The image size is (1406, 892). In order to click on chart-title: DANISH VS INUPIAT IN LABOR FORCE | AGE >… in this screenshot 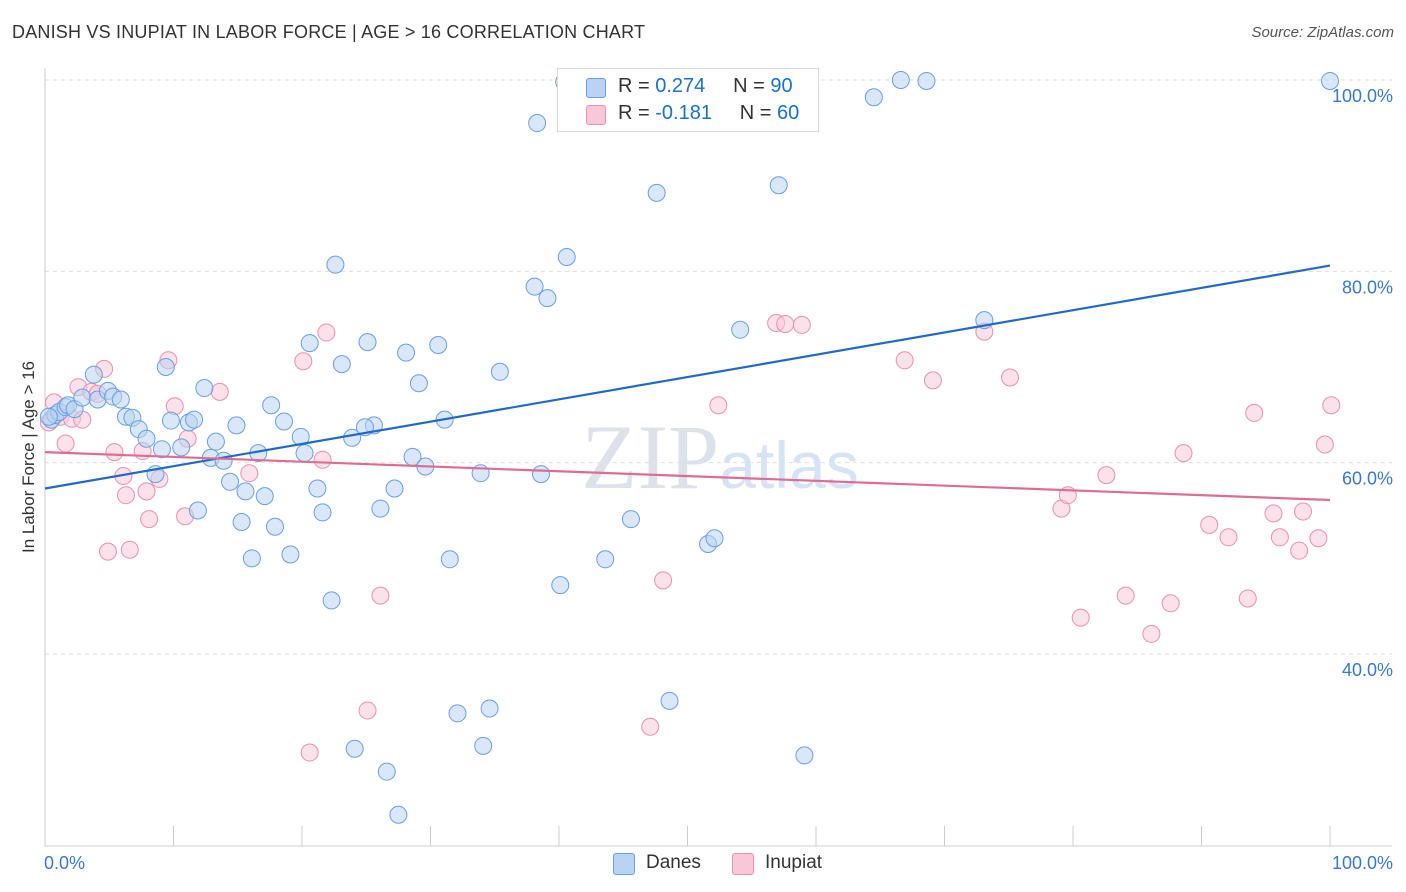, I will do `click(329, 32)`.